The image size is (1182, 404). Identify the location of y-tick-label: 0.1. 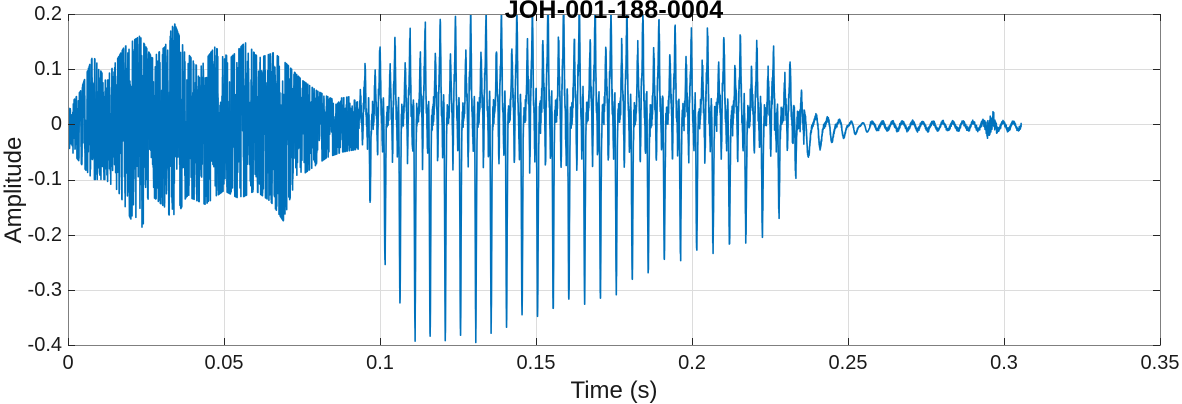
(48, 69).